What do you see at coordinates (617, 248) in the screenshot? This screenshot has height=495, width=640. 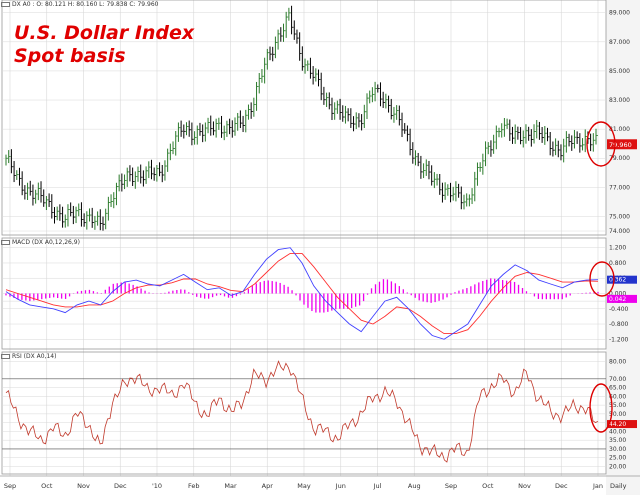 I see `macd-y-tick-label: 1.200` at bounding box center [617, 248].